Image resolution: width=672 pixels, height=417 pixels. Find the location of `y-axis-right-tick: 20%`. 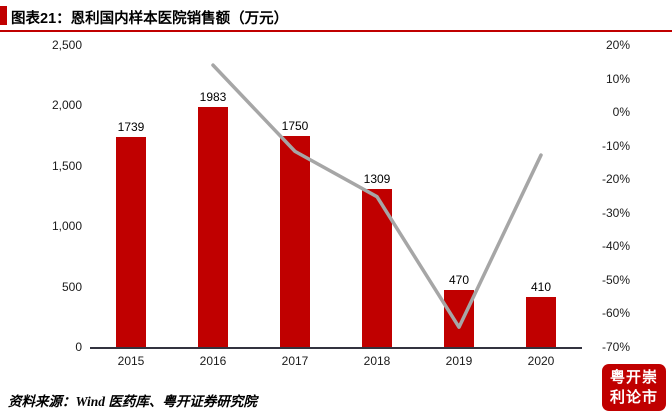

y-axis-right-tick: 20% is located at coordinates (617, 45).